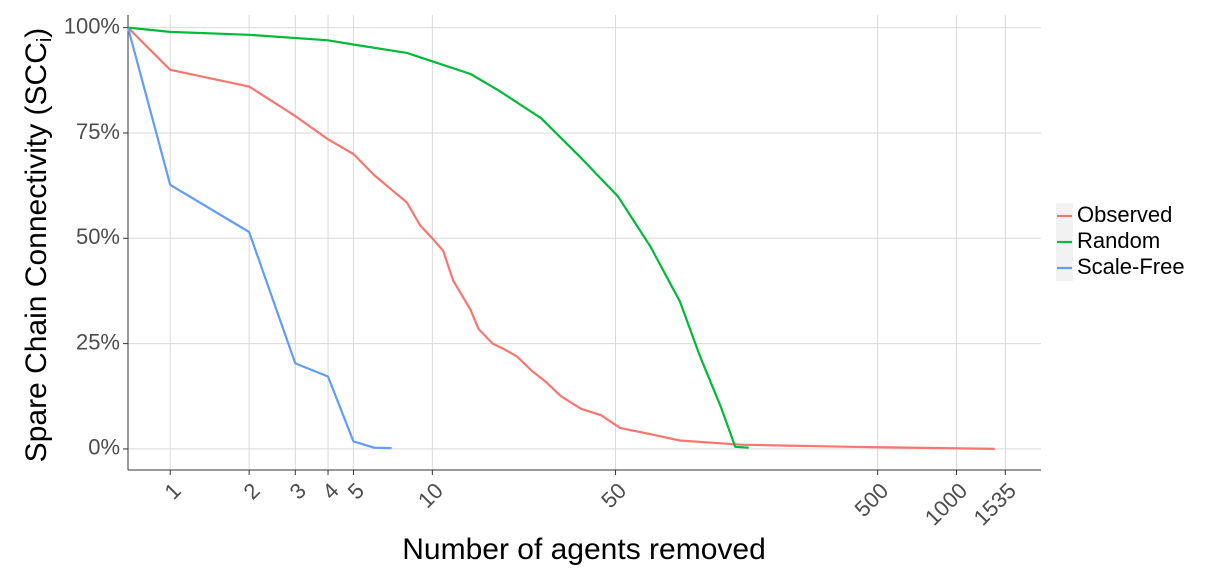 This screenshot has height=573, width=1217. What do you see at coordinates (430, 495) in the screenshot?
I see `x-tick-label: 10` at bounding box center [430, 495].